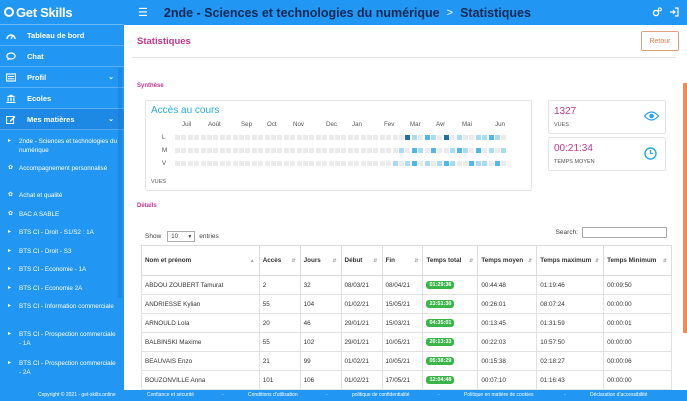  I want to click on table-cell: BALBINSKI Maxime, so click(200, 342).